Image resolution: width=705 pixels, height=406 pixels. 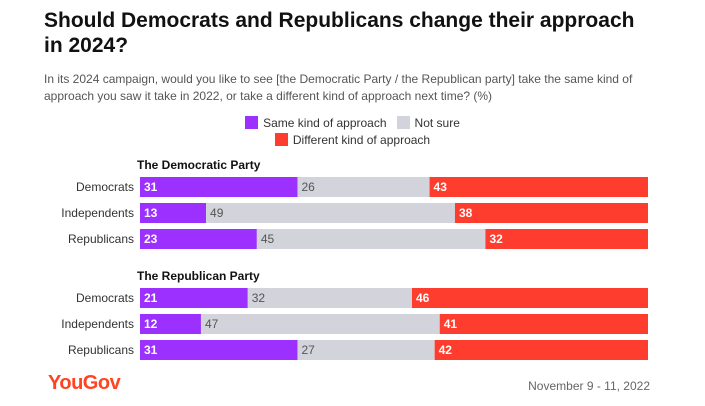 I want to click on data-label-different: 46, so click(x=423, y=298).